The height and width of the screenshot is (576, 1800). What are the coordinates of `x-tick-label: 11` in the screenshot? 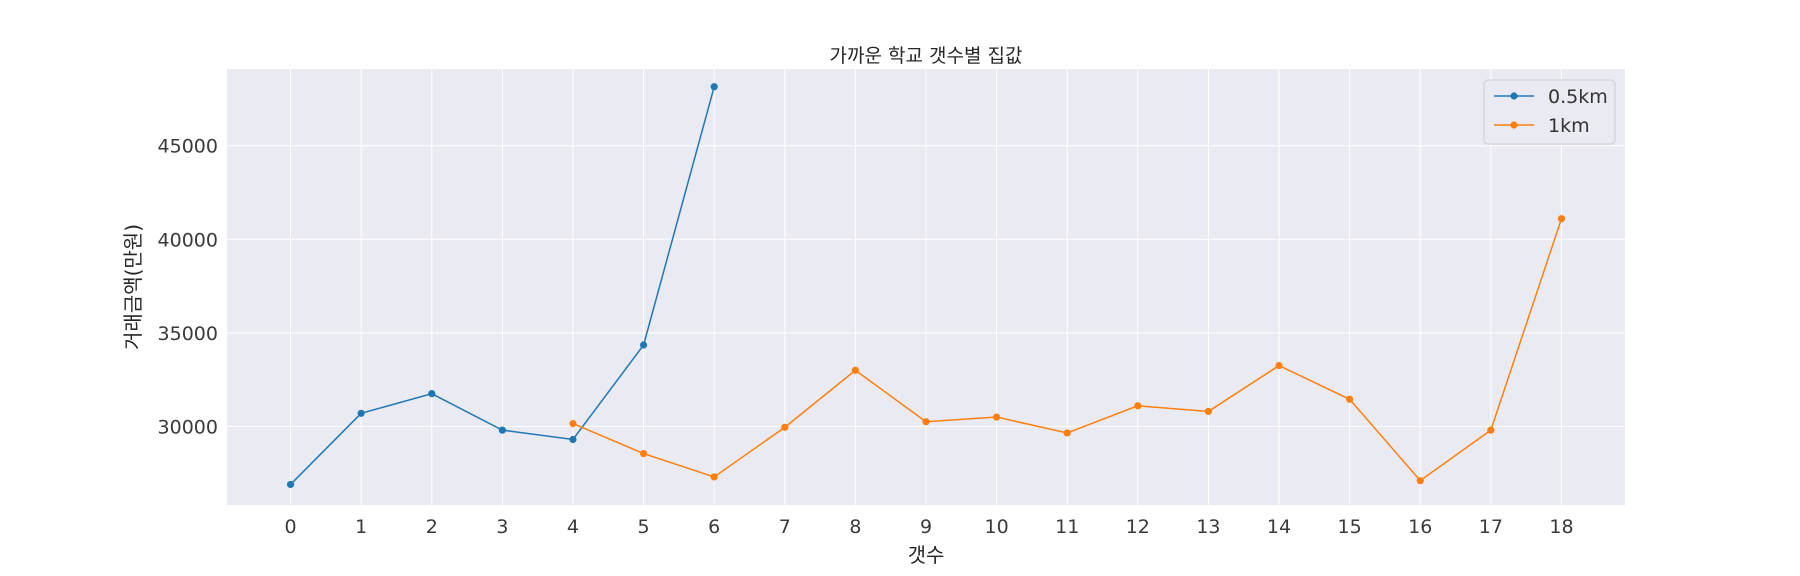 It's located at (1067, 527).